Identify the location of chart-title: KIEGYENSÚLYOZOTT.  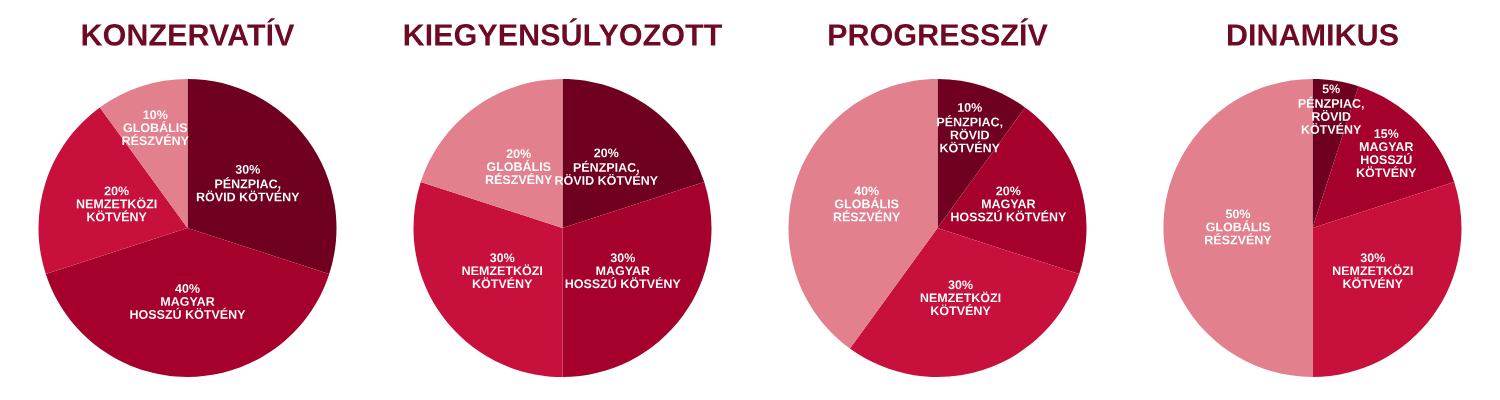
(563, 32).